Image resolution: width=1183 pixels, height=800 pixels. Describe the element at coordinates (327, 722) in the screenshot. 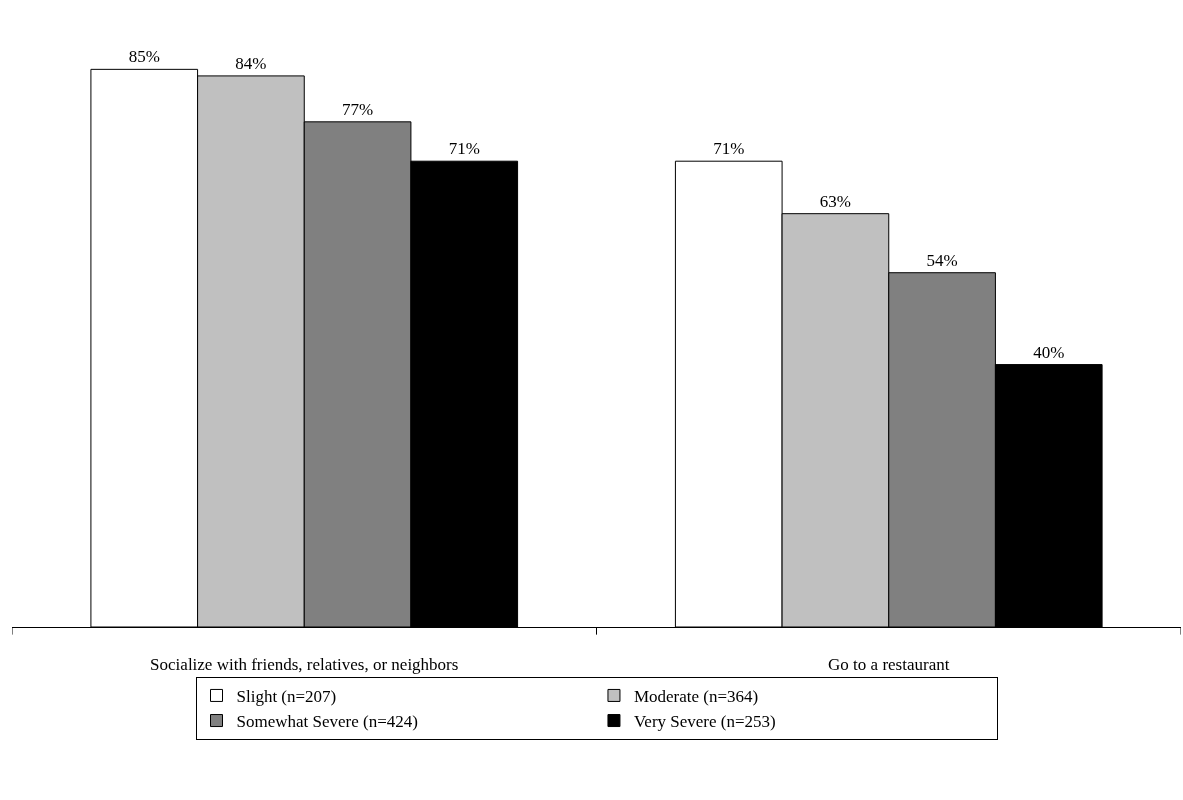

I see `legend-label: Somewhat Severe (n=424)` at that location.